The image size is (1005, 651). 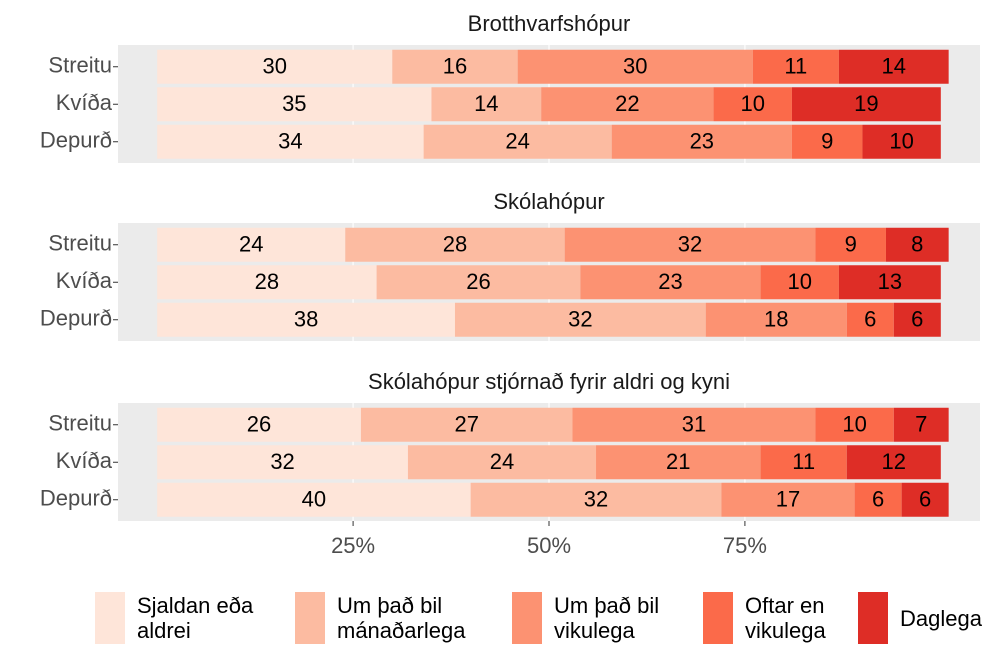 I want to click on legend-item: Sjaldan eða aldrei, so click(x=191, y=618).